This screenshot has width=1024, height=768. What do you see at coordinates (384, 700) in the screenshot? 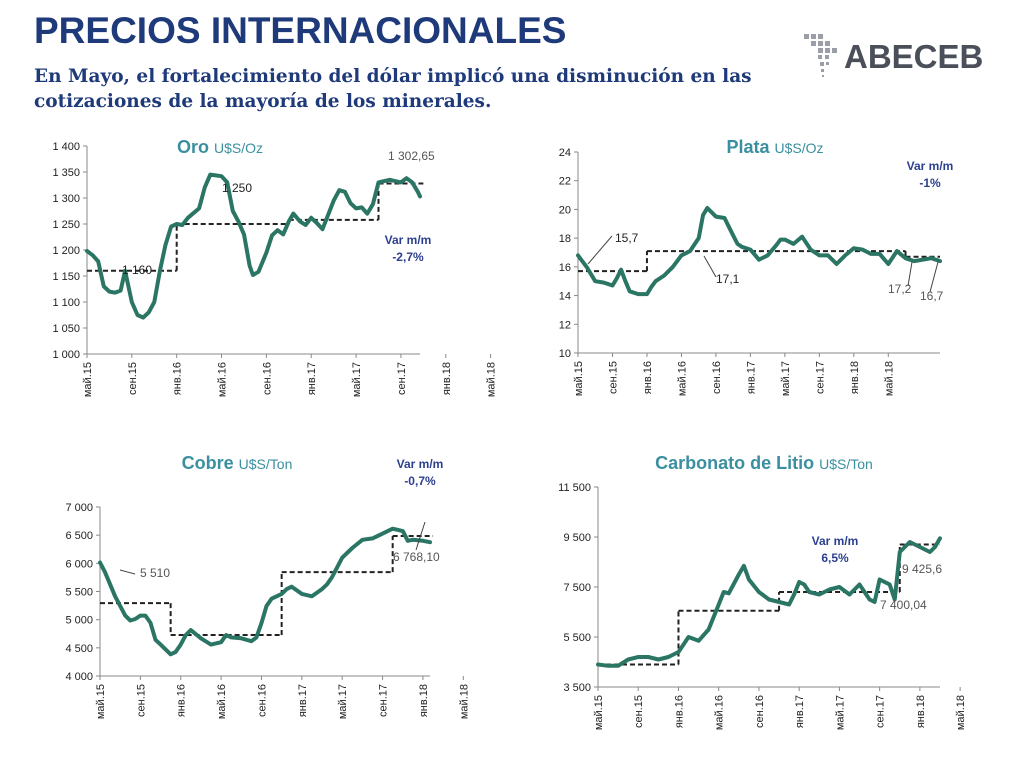
I see `cobre-x-tick-label: сен.17` at bounding box center [384, 700].